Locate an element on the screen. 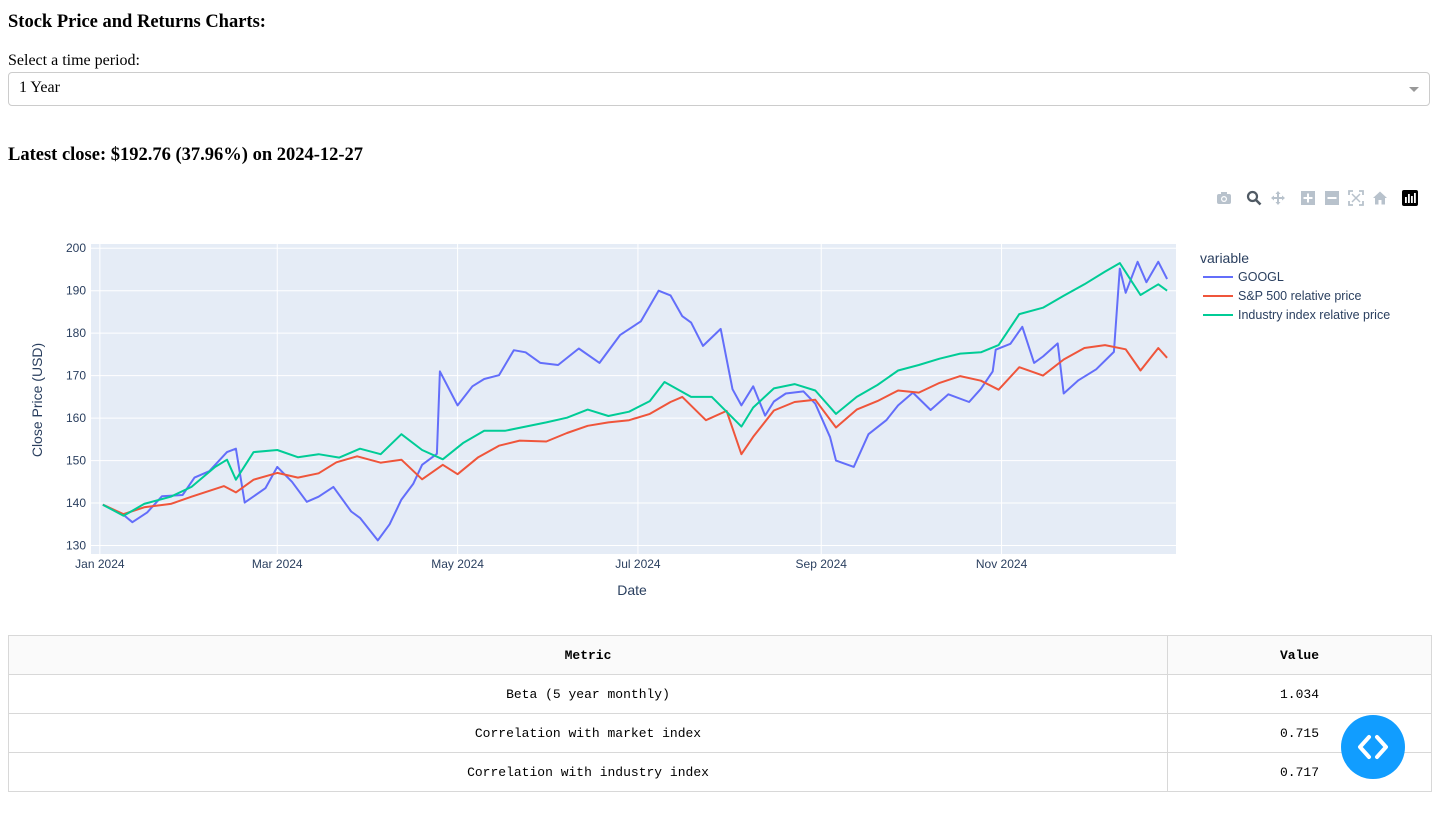 The width and height of the screenshot is (1440, 814). page-title: Stock Price and Returns Charts: is located at coordinates (137, 22).